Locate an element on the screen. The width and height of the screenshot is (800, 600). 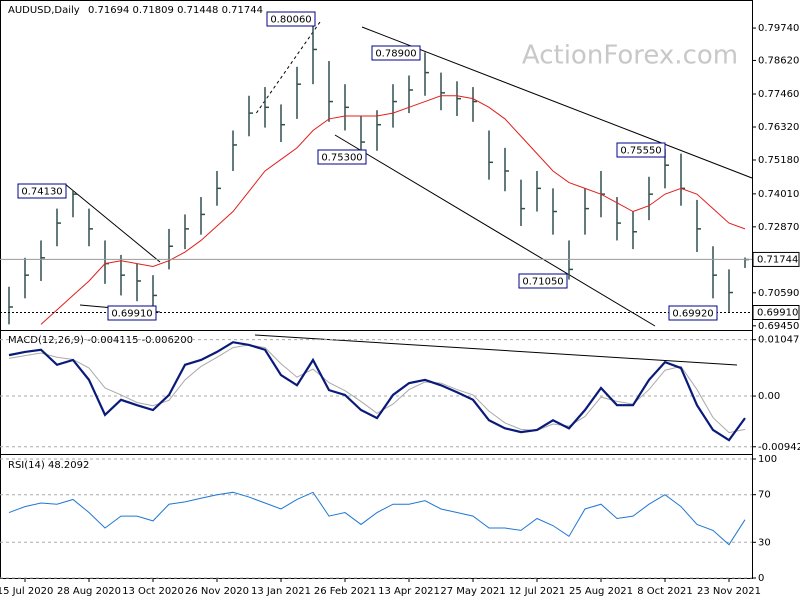
x-tick-label: 26 Nov 2020 is located at coordinates (217, 591).